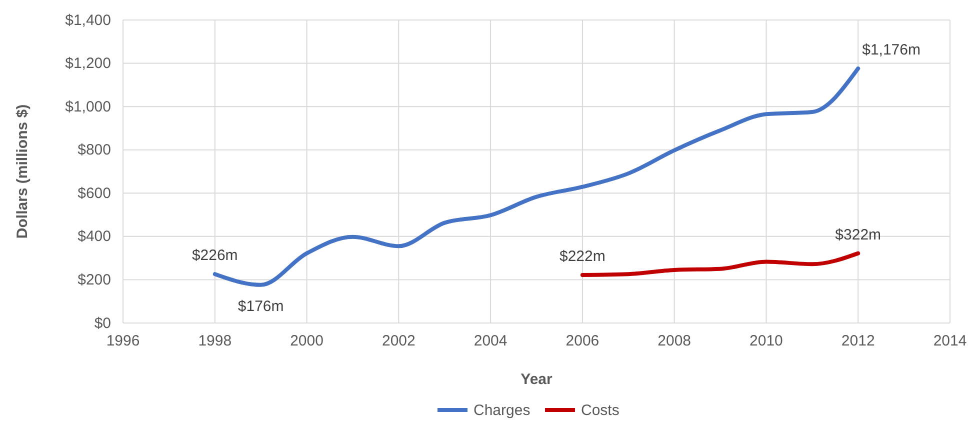  Describe the element at coordinates (950, 341) in the screenshot. I see `x-tick-label: 2014` at that location.